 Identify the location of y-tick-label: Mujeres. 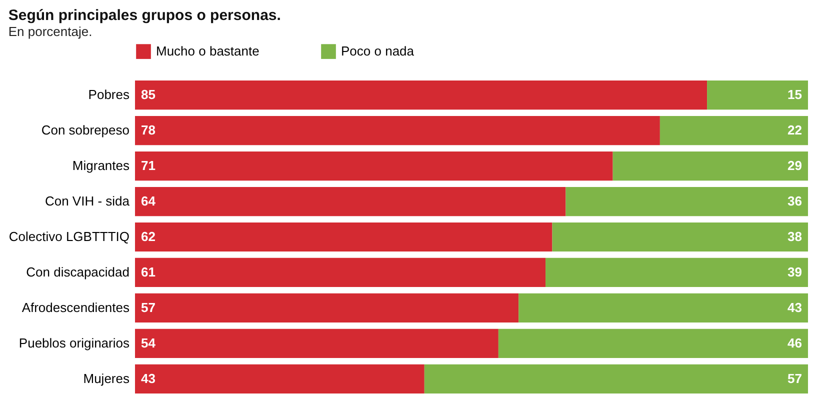
(106, 378).